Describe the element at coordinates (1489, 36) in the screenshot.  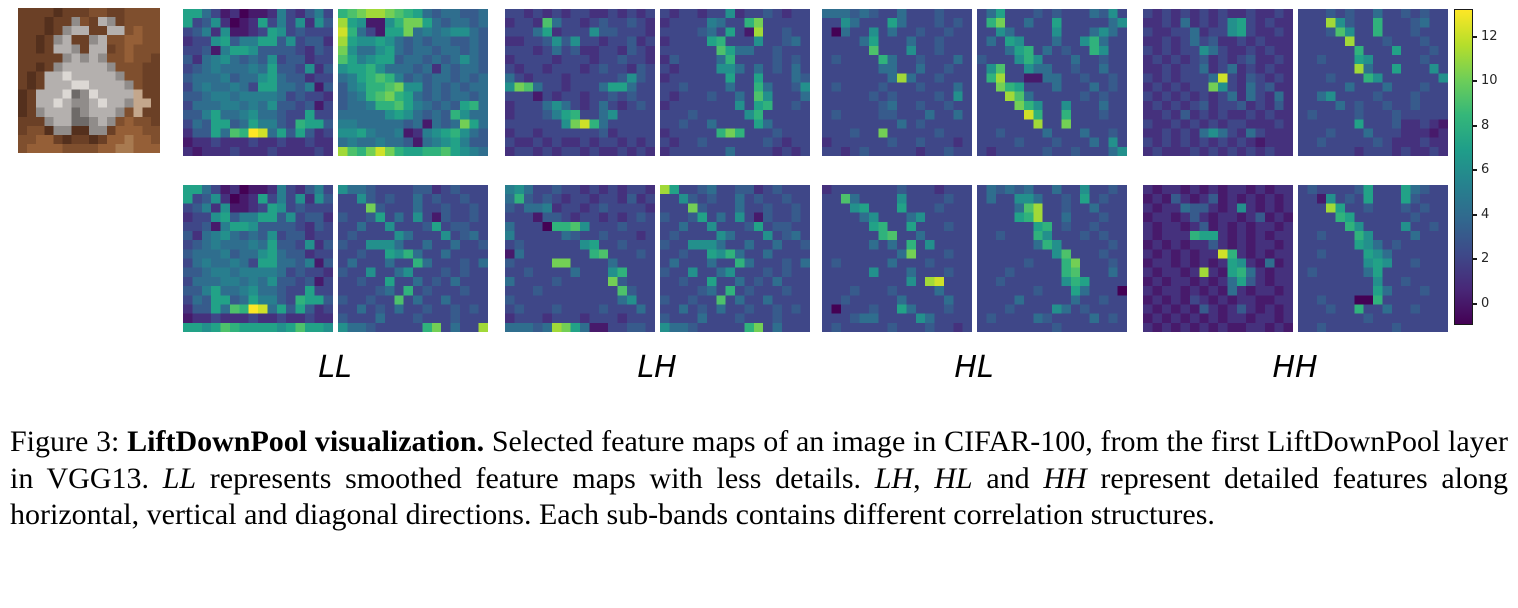
I see `colorbar-tick-label: 12` at that location.